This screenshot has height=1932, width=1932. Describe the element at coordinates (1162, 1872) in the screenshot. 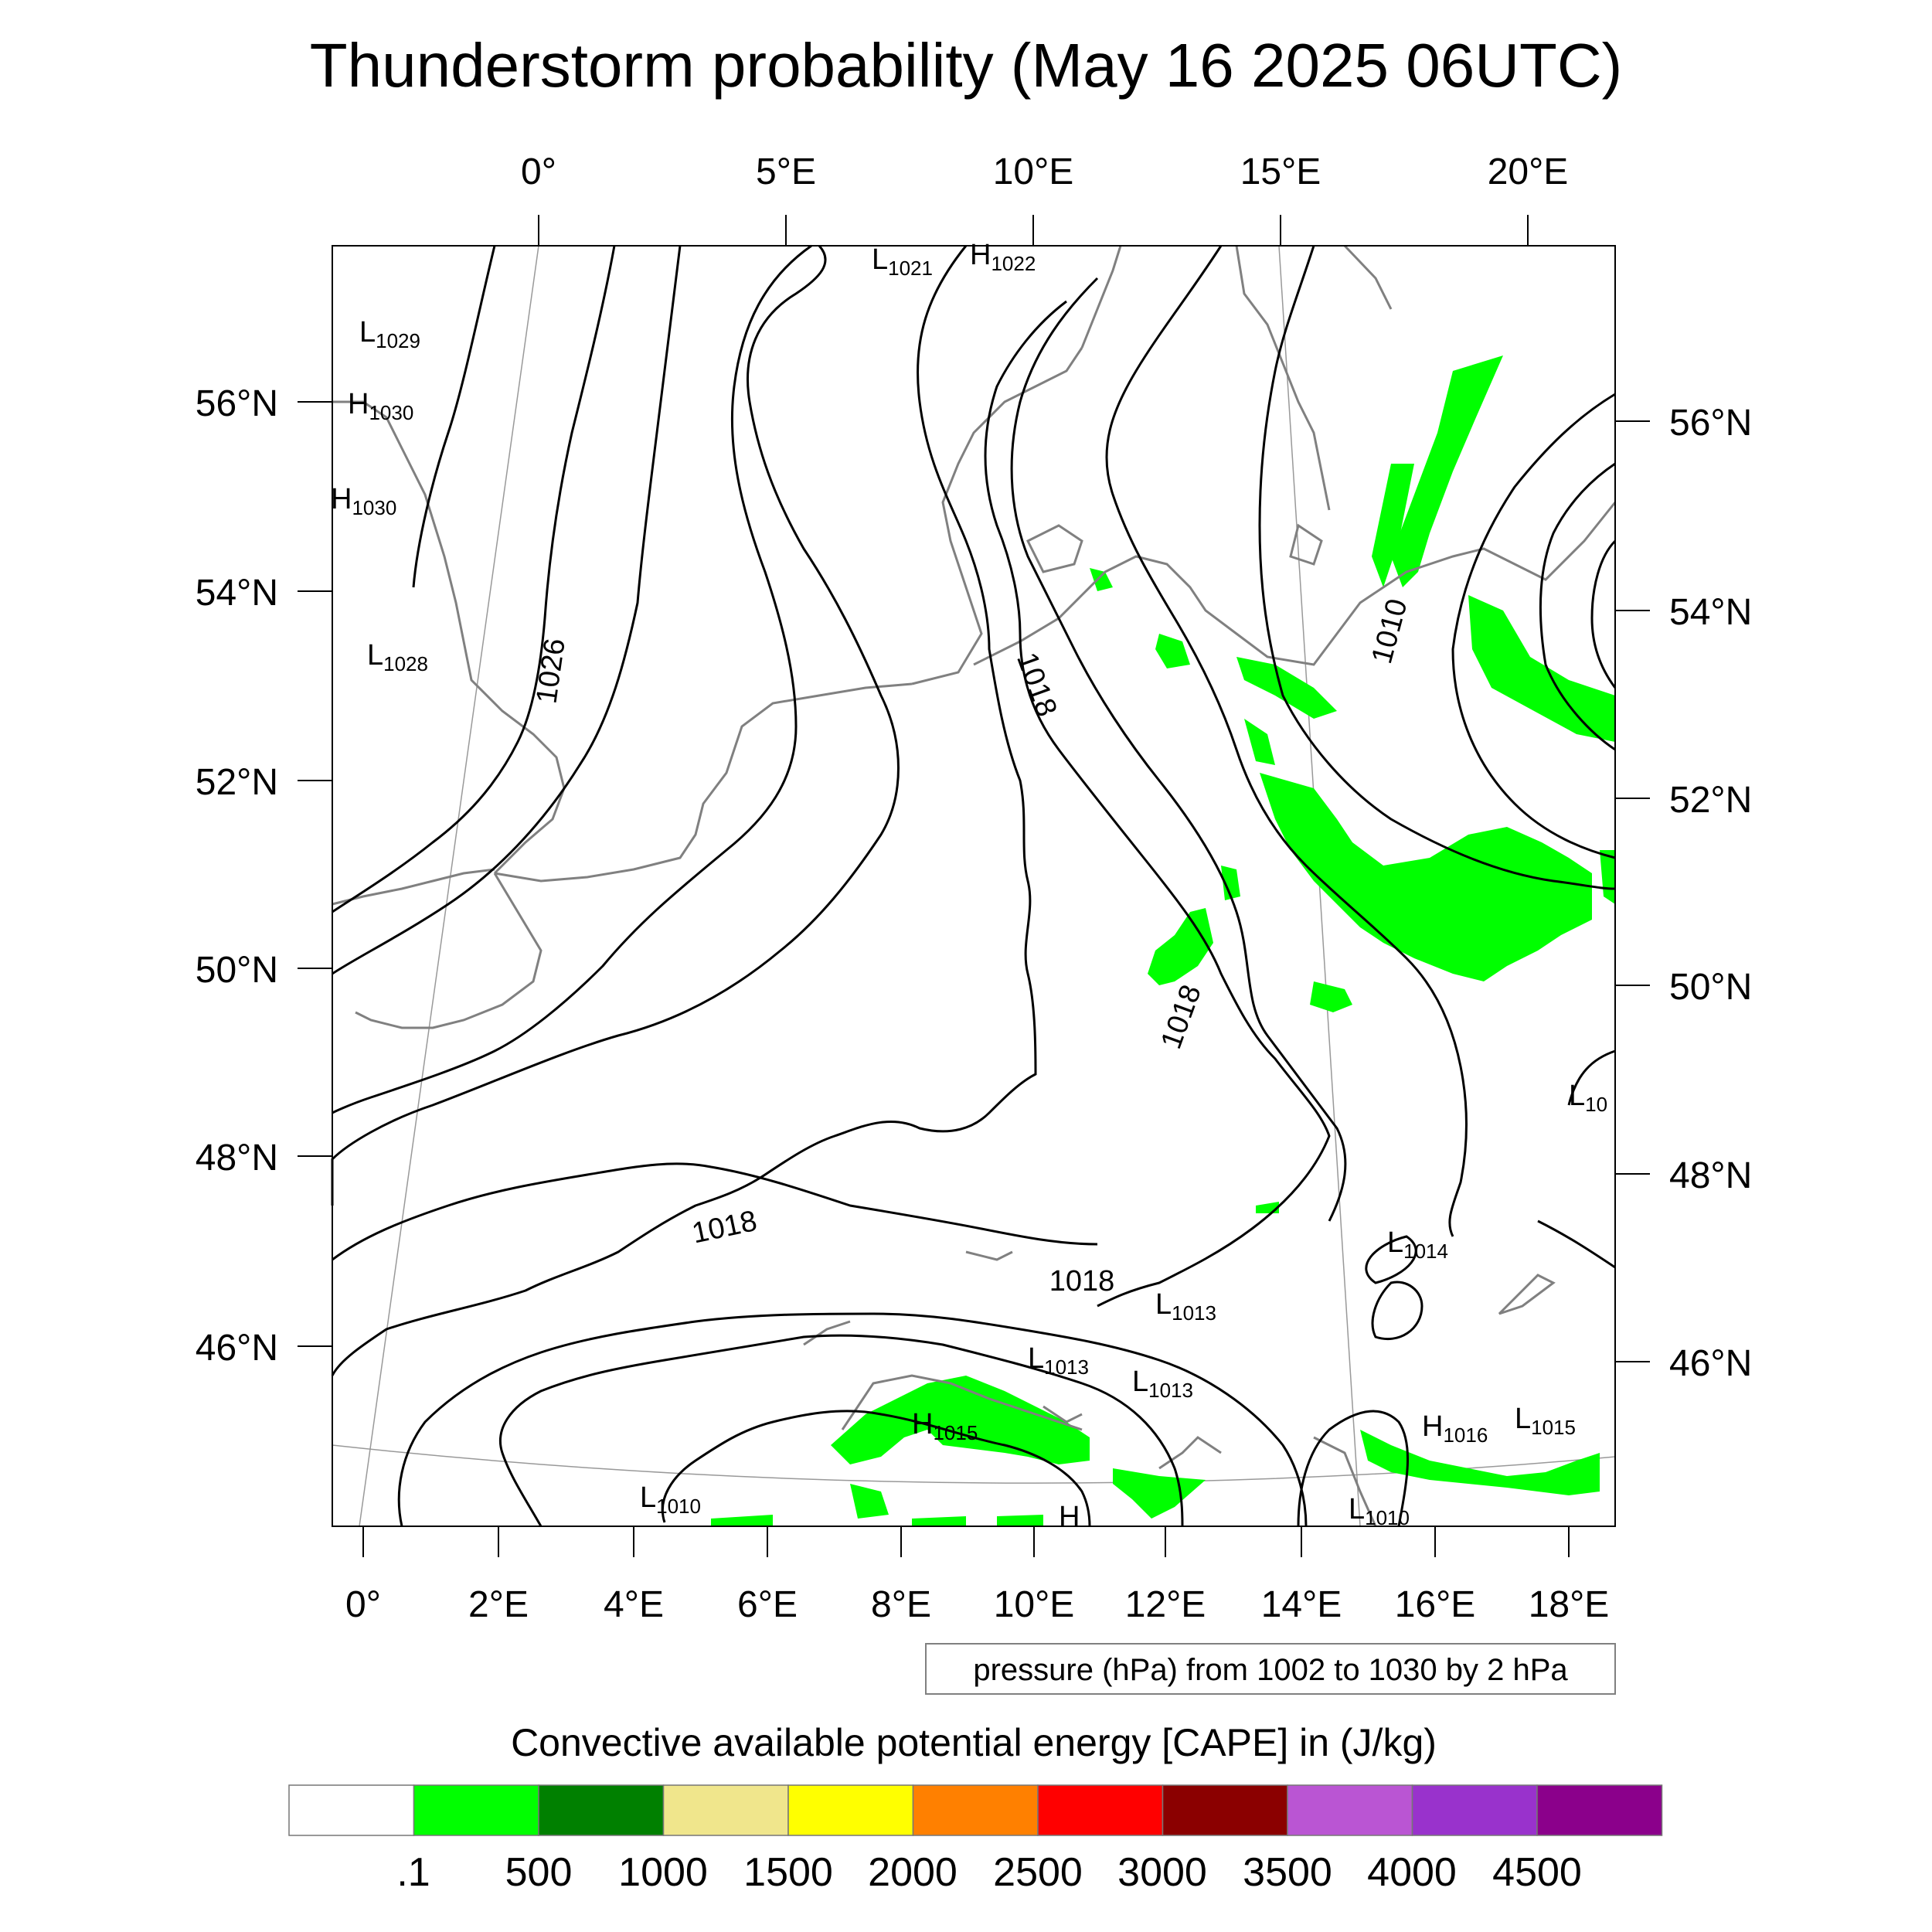

I see `colorbar-tick-label: 3000` at that location.